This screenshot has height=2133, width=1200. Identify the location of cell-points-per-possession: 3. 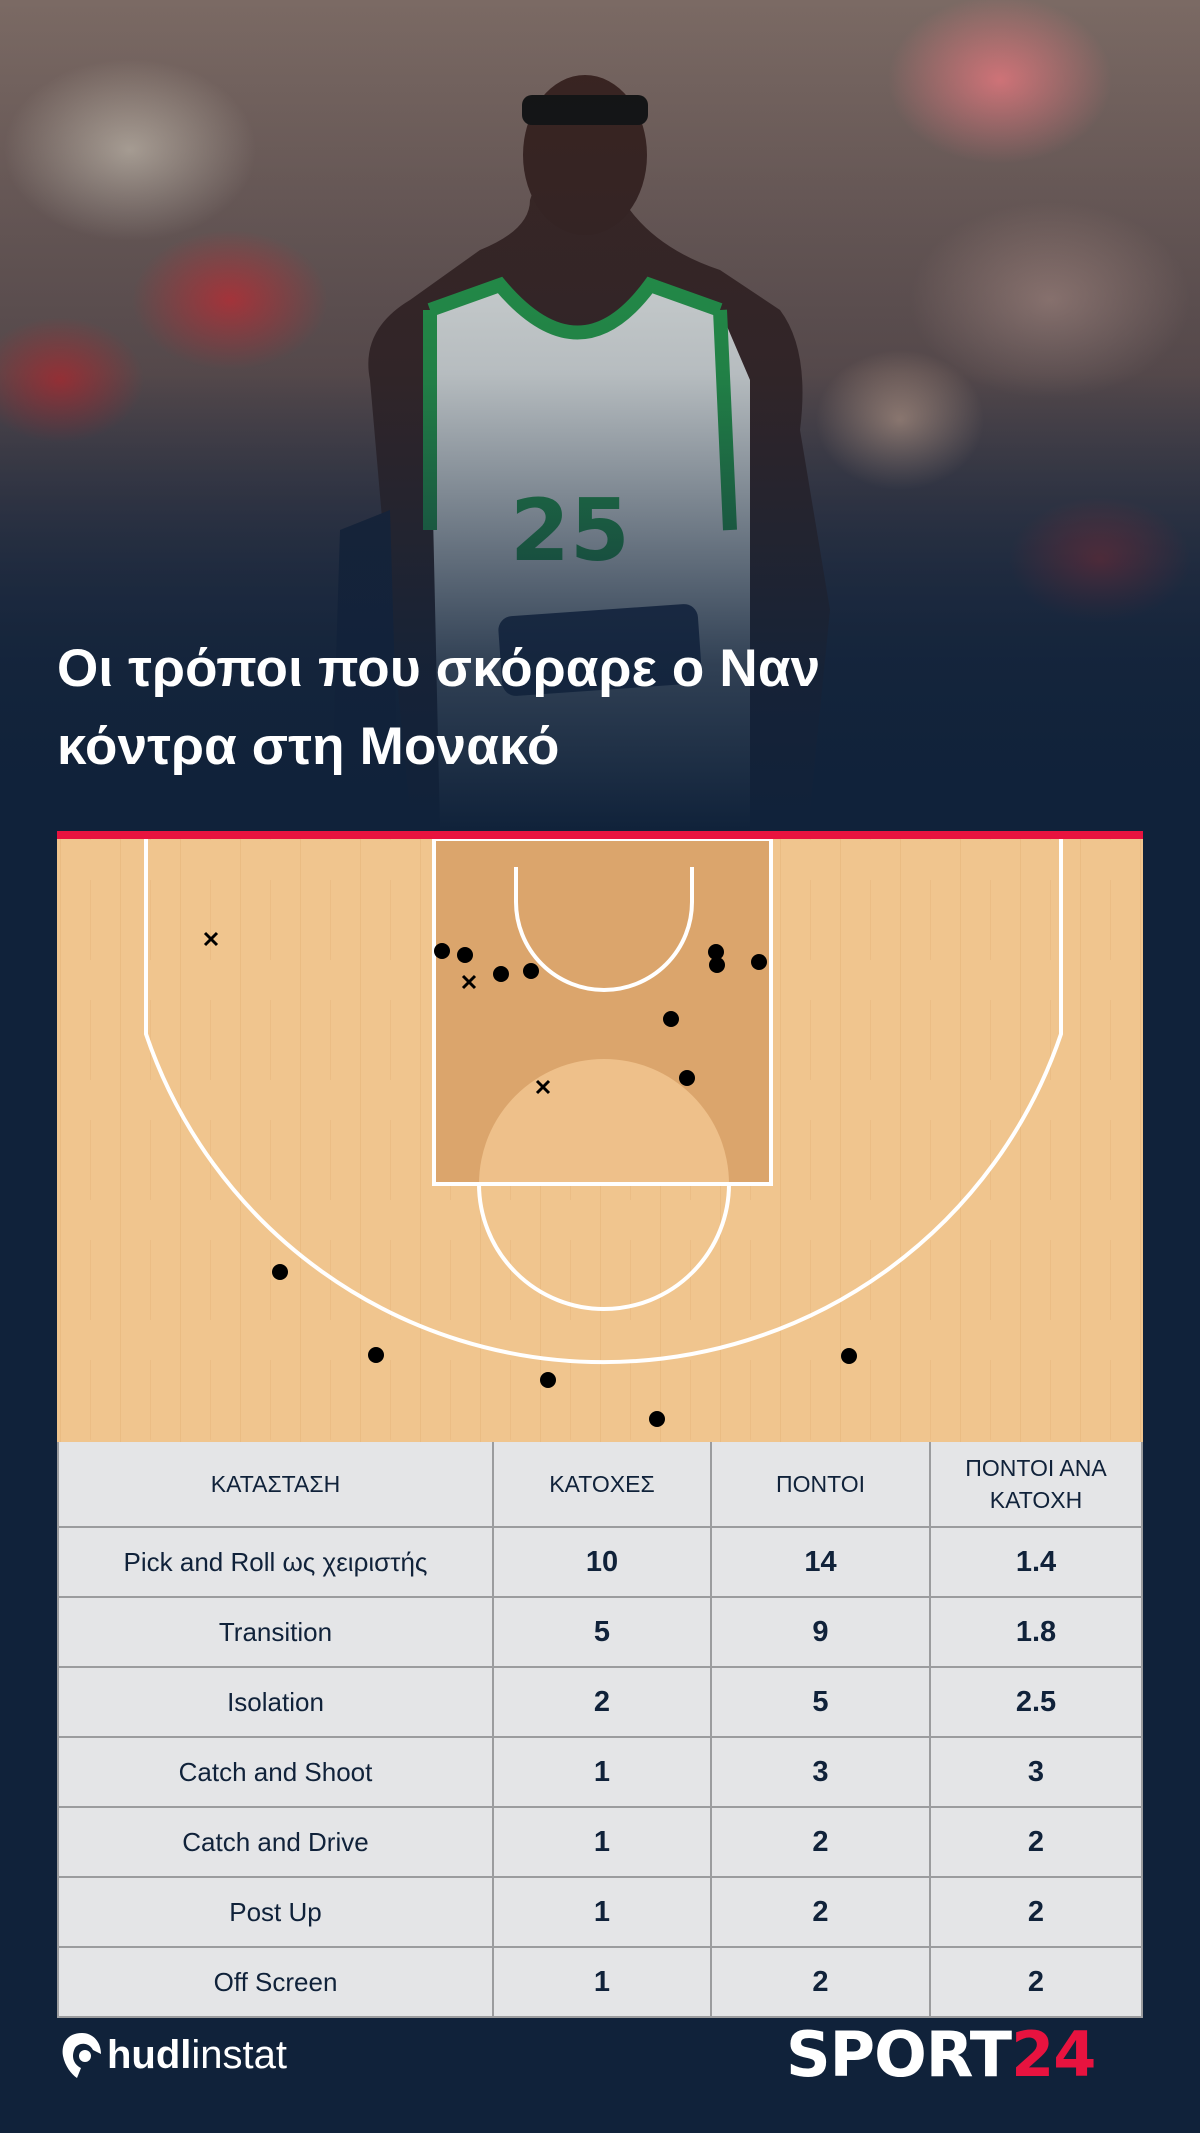
(1036, 1772).